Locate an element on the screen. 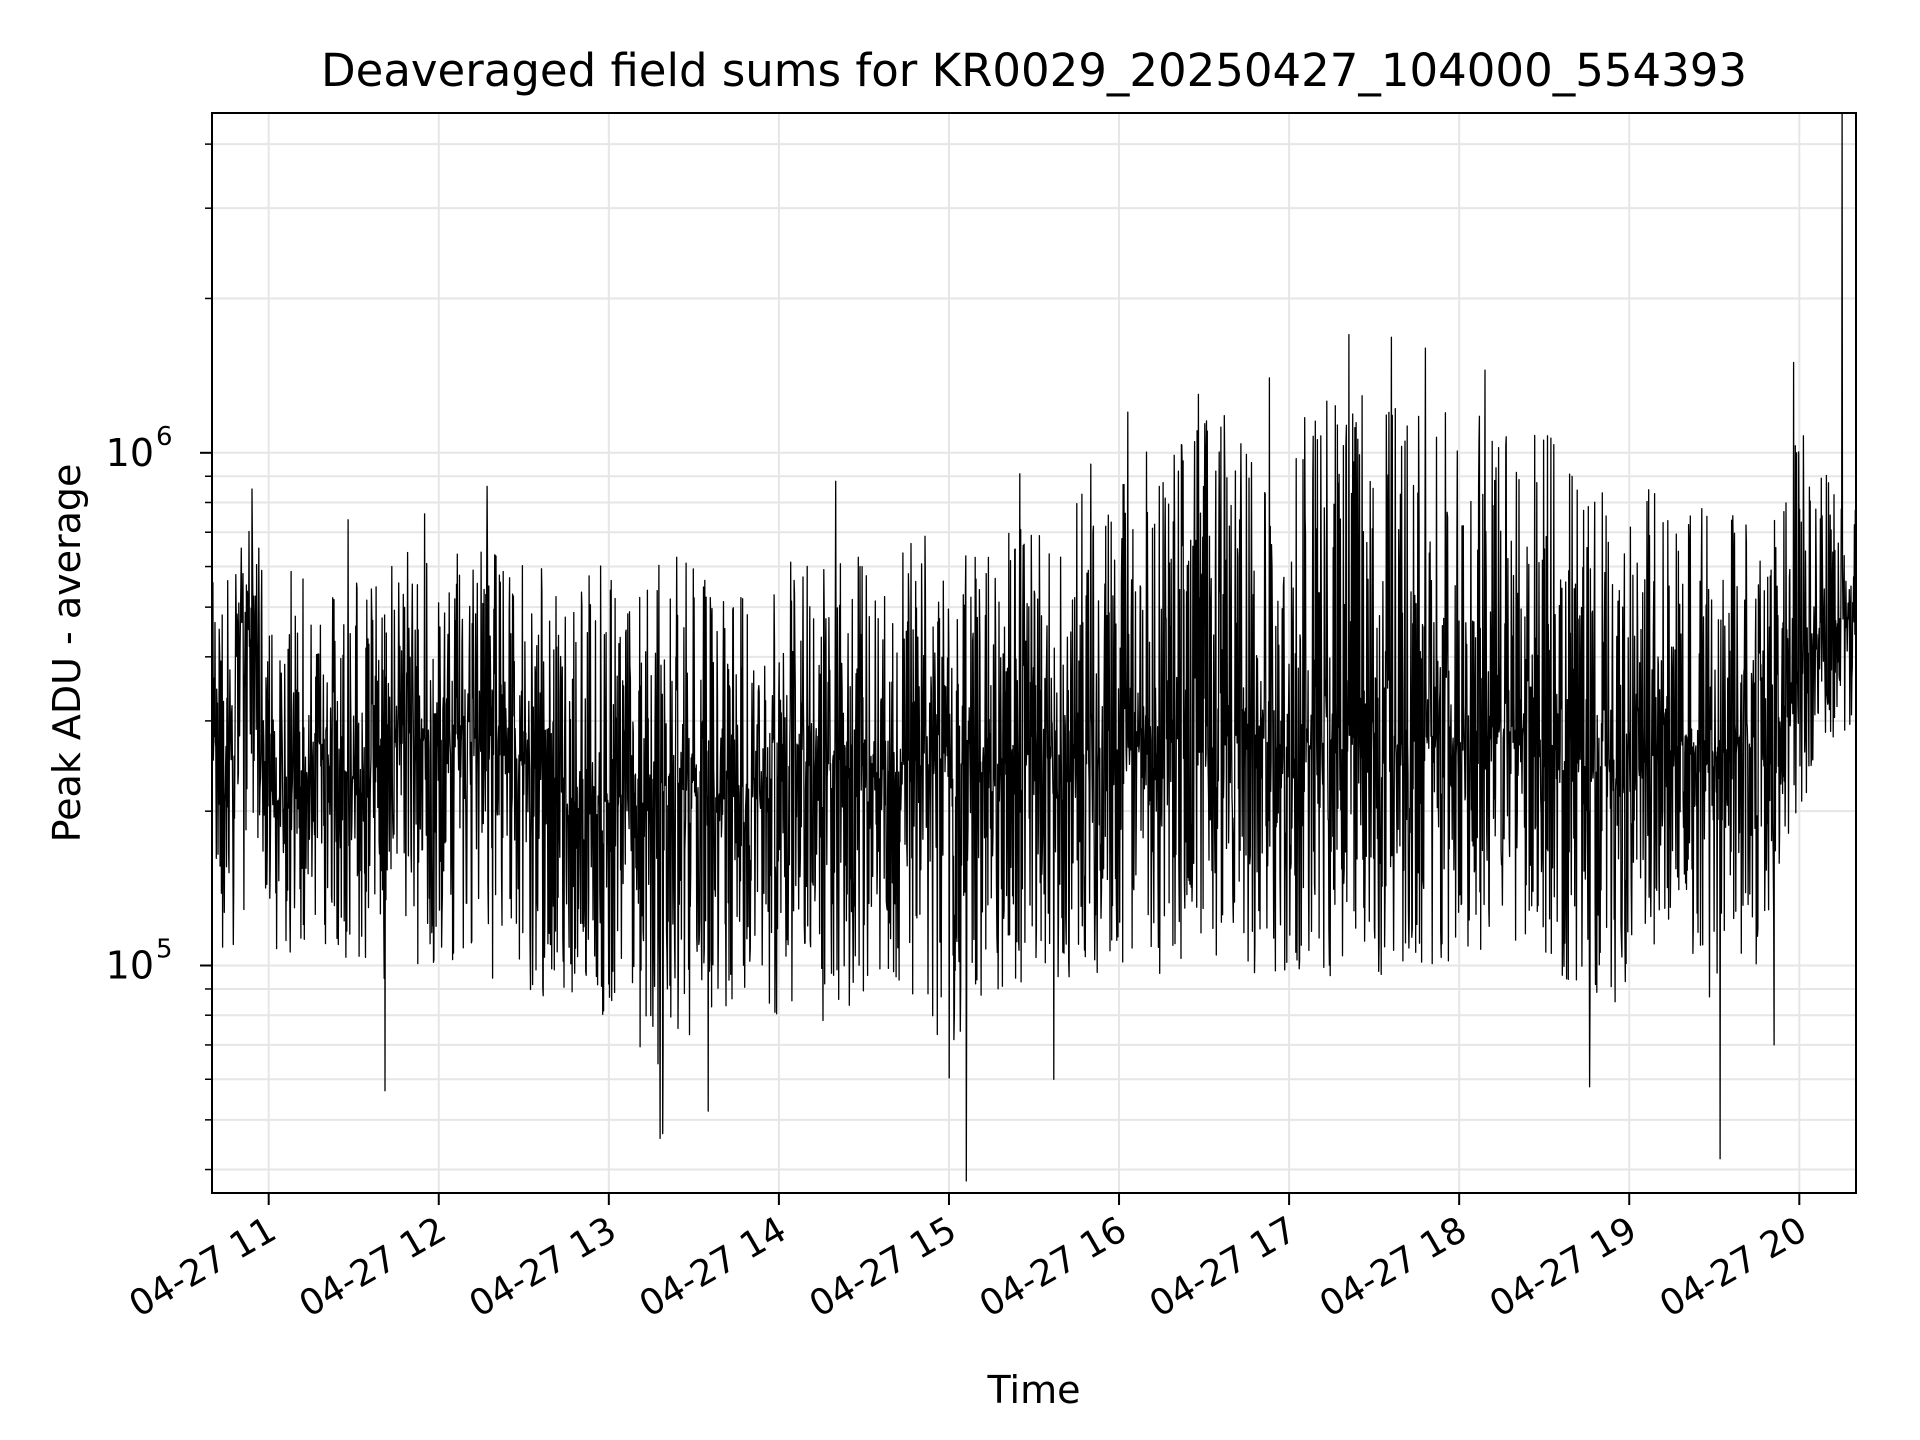  x-tick-label: 04-27 15 is located at coordinates (883, 1267).